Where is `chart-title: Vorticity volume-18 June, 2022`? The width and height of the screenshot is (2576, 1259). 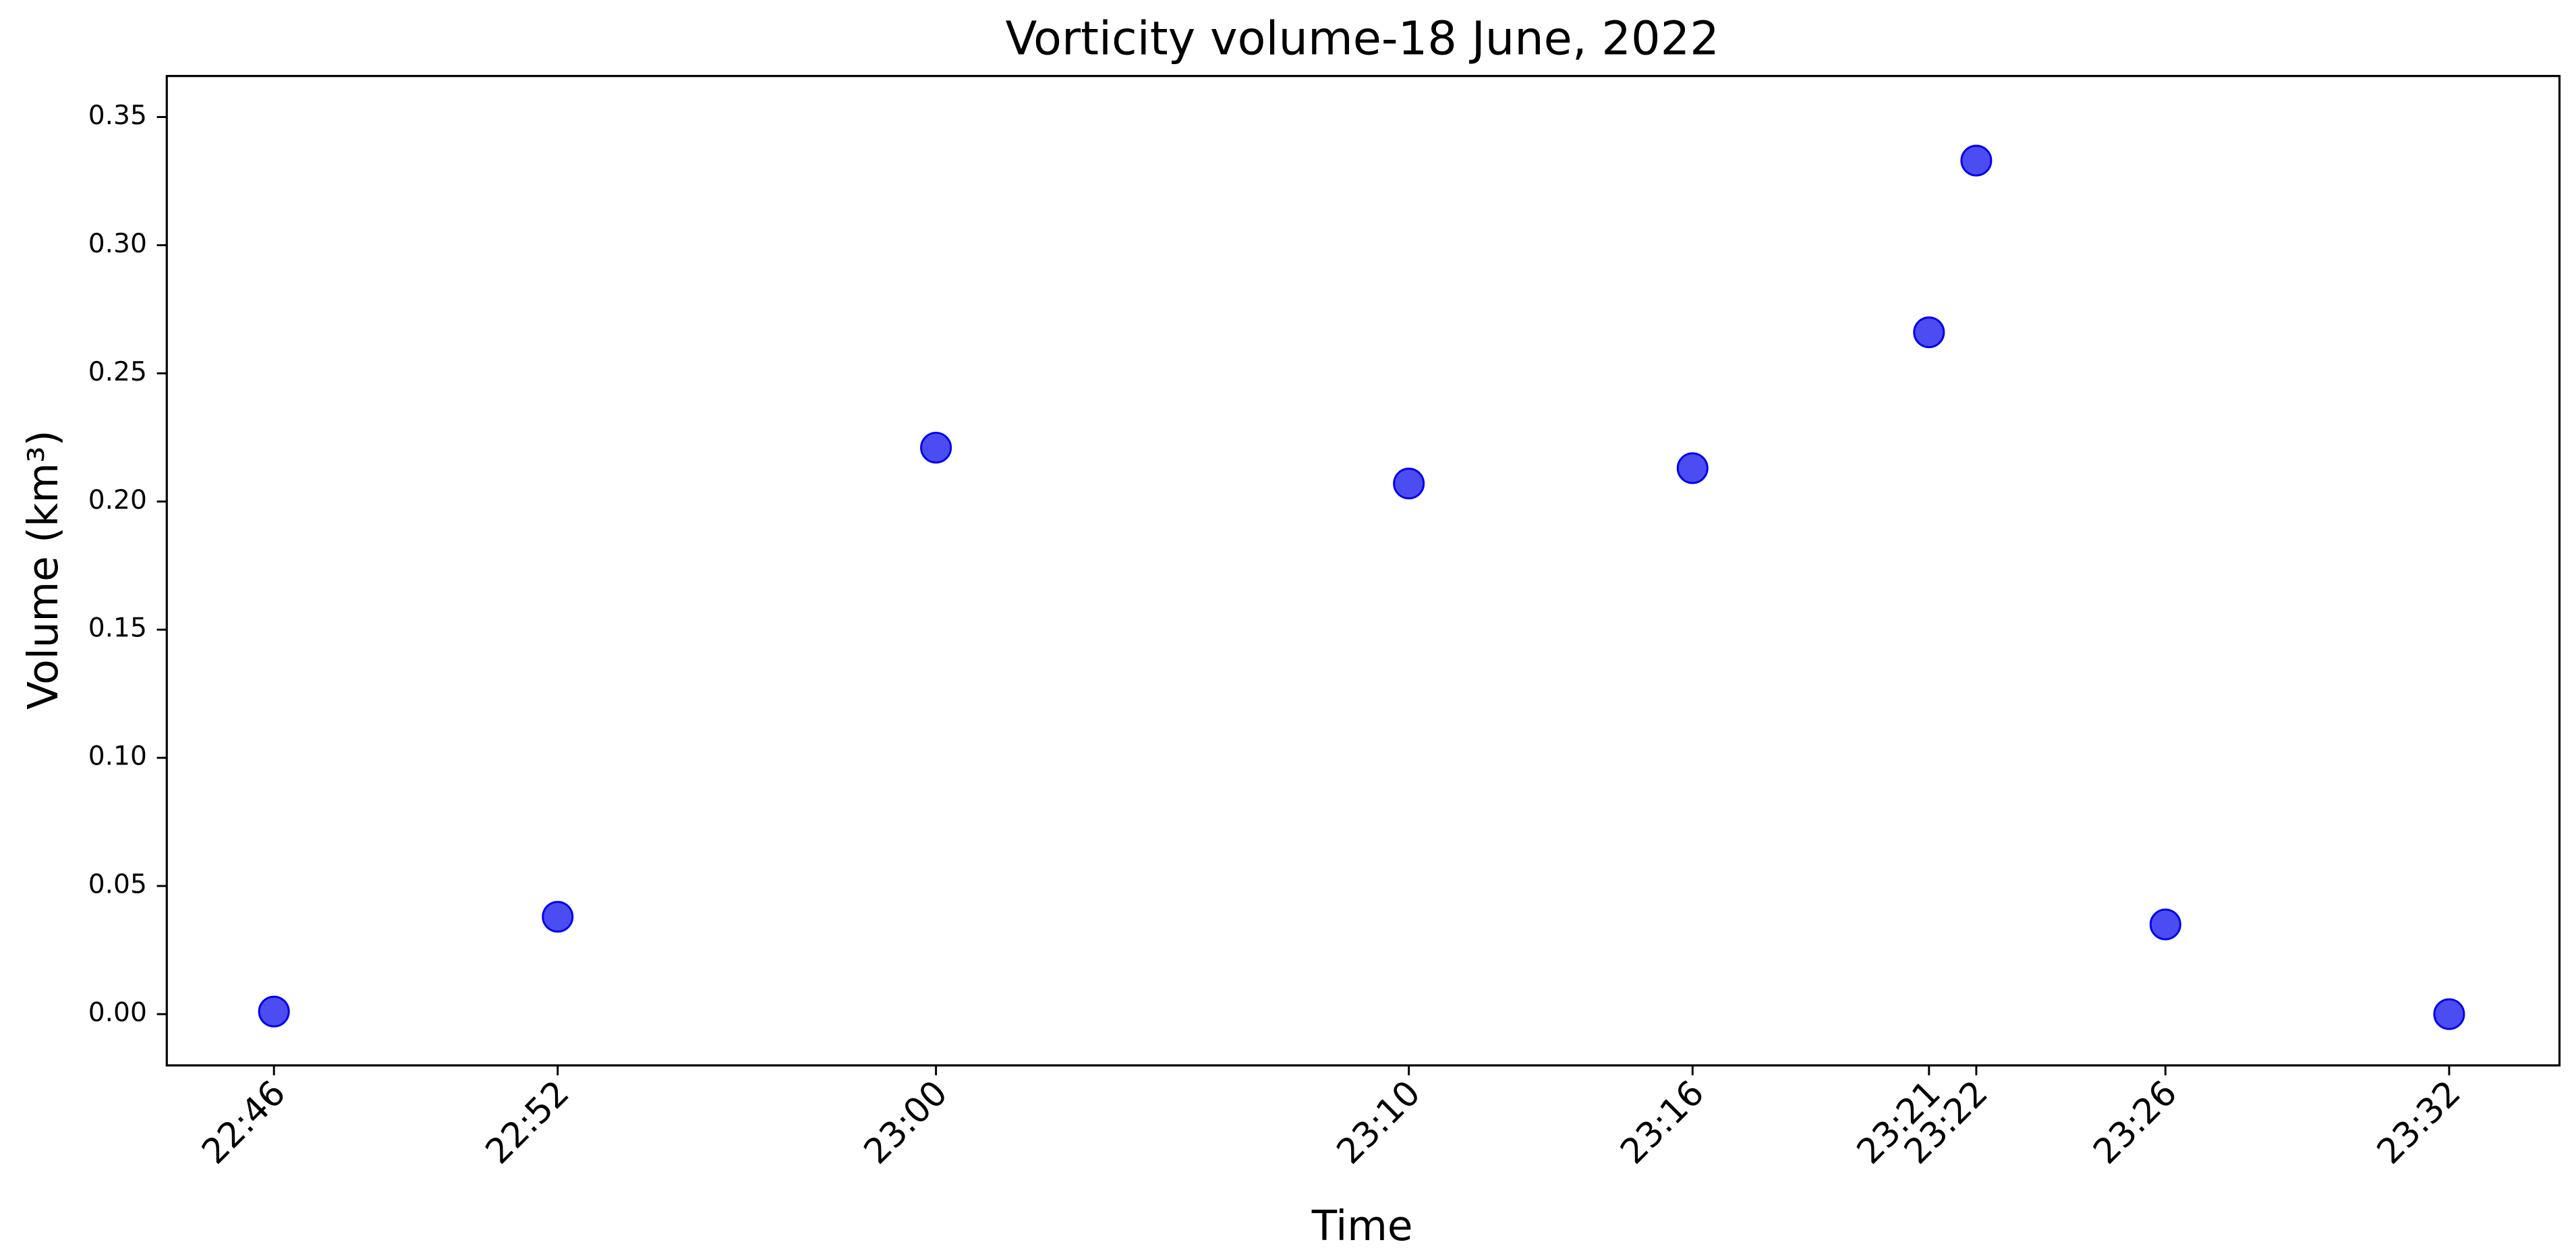
chart-title: Vorticity volume-18 June, 2022 is located at coordinates (1362, 38).